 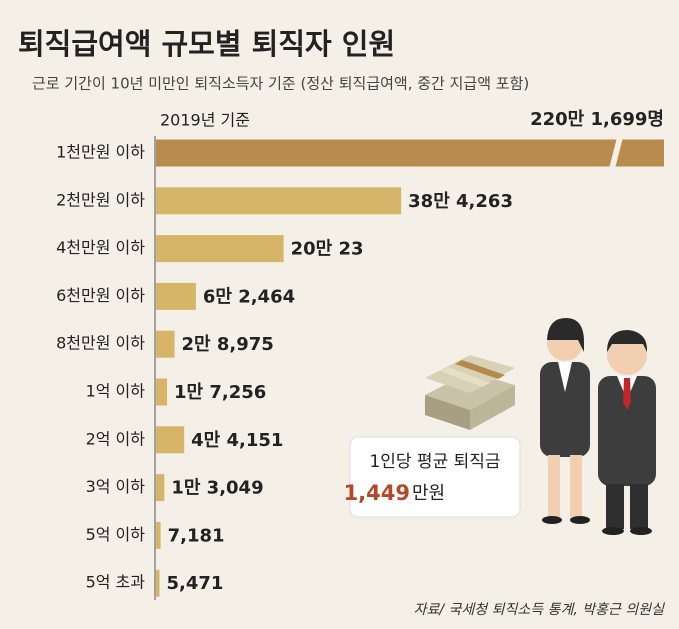 What do you see at coordinates (227, 344) in the screenshot?
I see `value-label: 2만 8,975` at bounding box center [227, 344].